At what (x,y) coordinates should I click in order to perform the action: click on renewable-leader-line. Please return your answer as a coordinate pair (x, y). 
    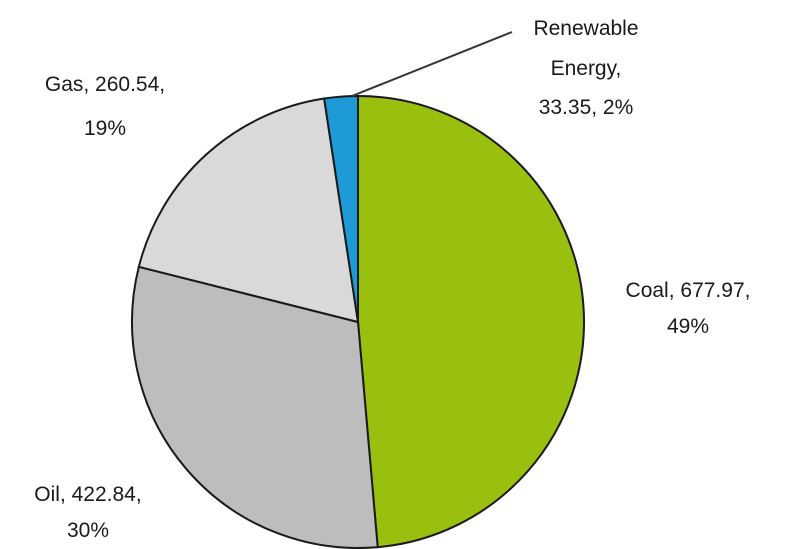
    Looking at the image, I should click on (432, 64).